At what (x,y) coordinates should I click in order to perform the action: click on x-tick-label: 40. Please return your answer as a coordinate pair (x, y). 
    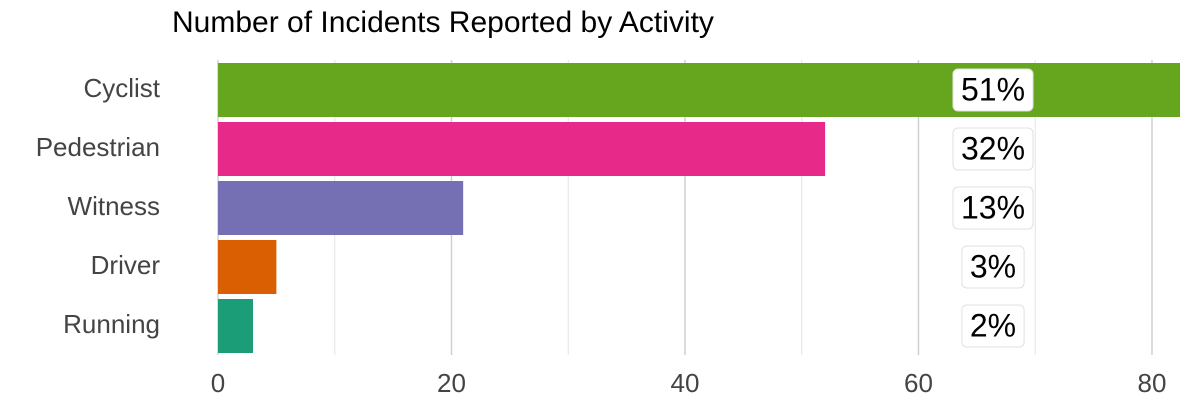
    Looking at the image, I should click on (685, 383).